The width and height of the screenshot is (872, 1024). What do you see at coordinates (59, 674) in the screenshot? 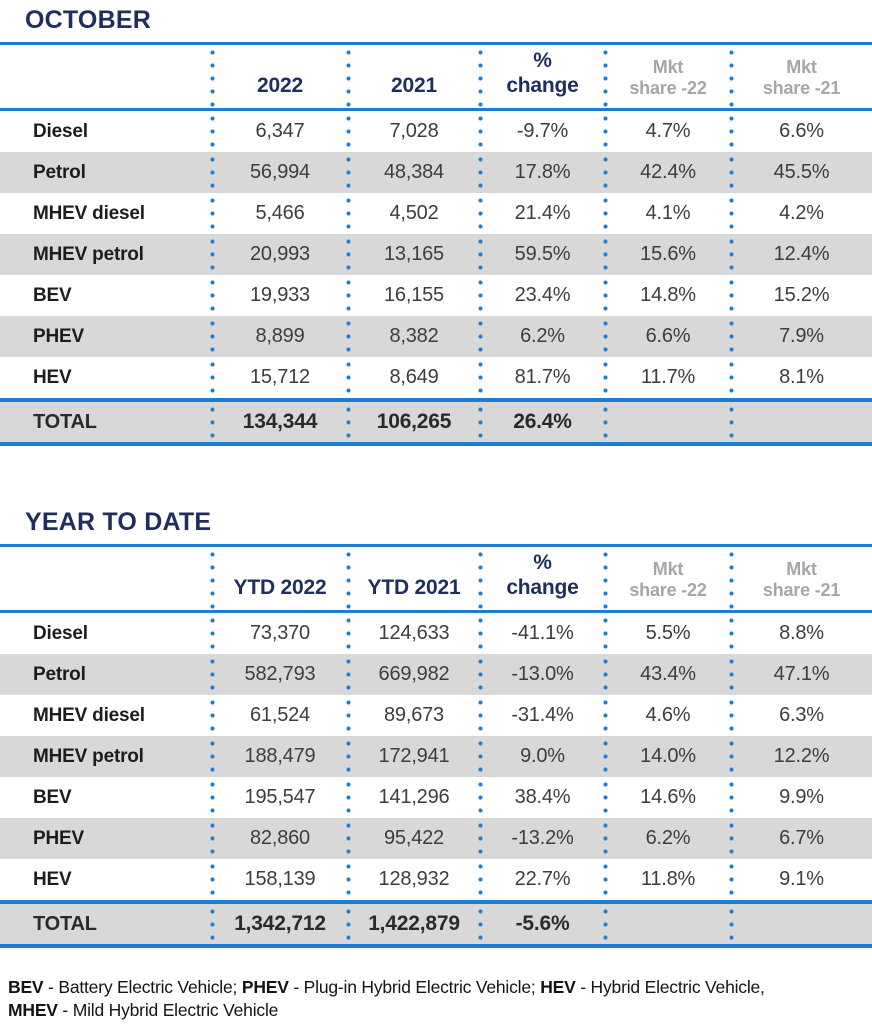
I see `row-label: Petrol` at bounding box center [59, 674].